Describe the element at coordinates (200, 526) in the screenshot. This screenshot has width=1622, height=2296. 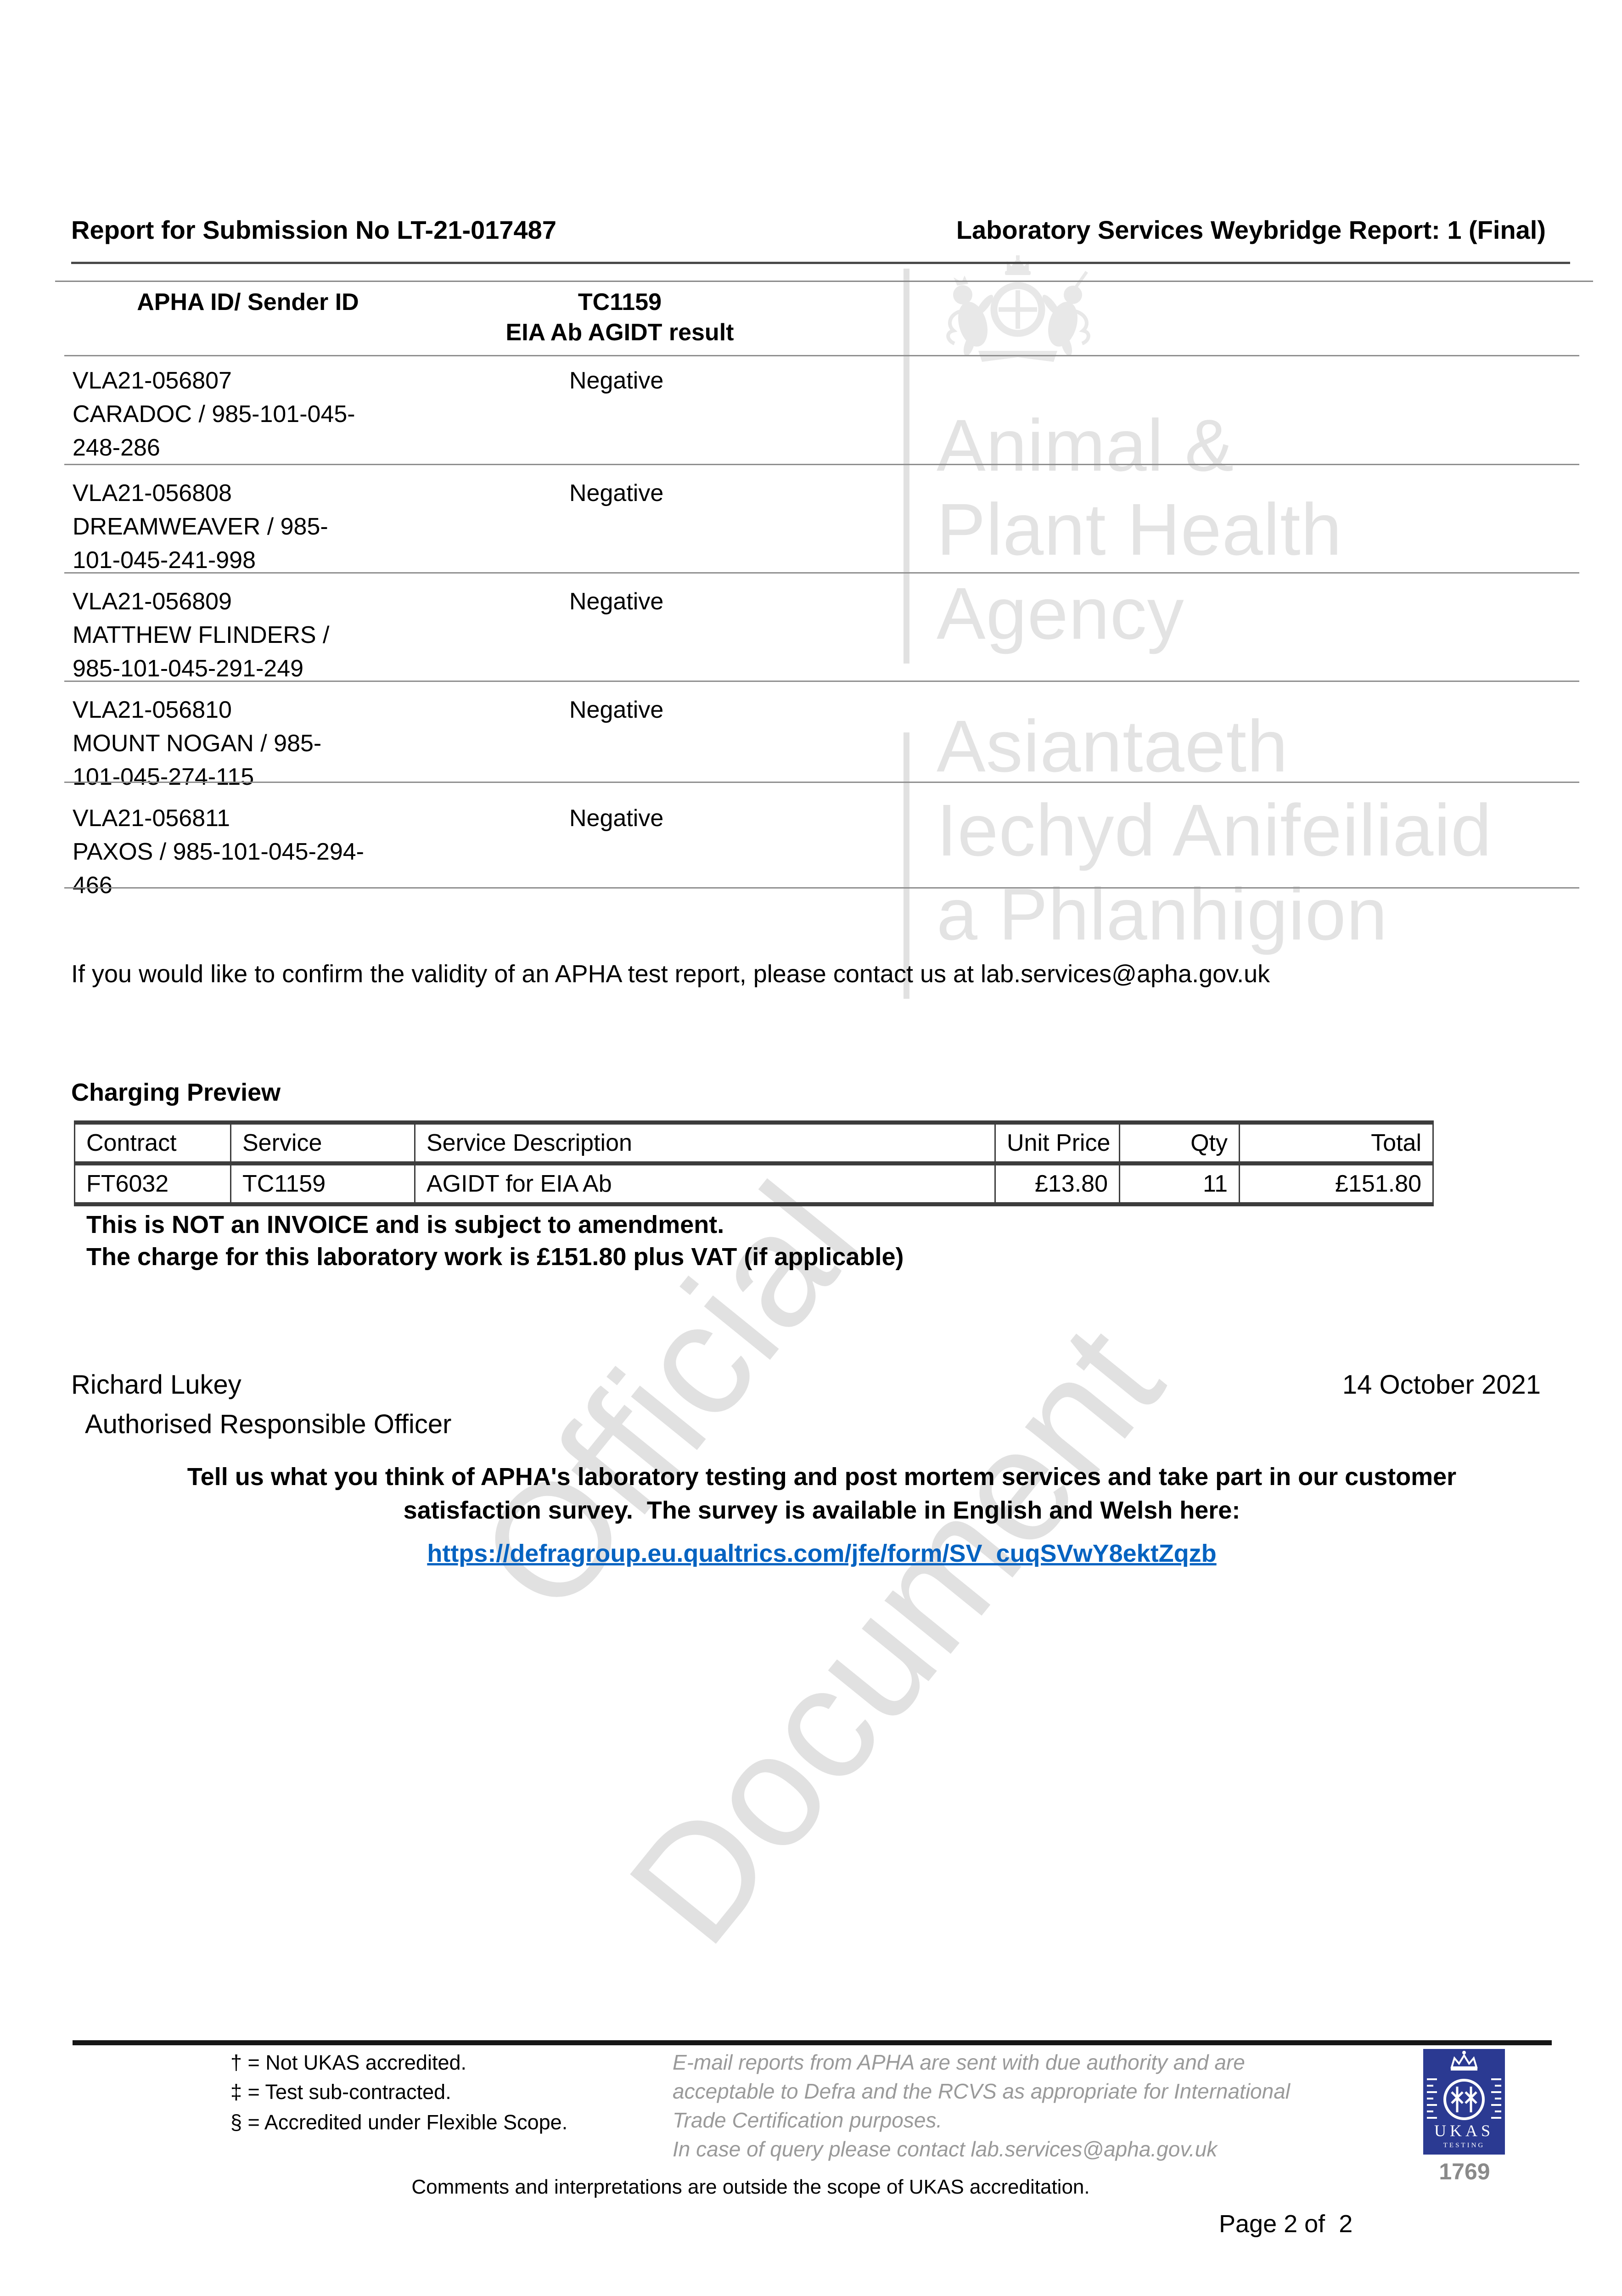
I see `row-sender-line1: DREAMWEAVER / 985-` at that location.